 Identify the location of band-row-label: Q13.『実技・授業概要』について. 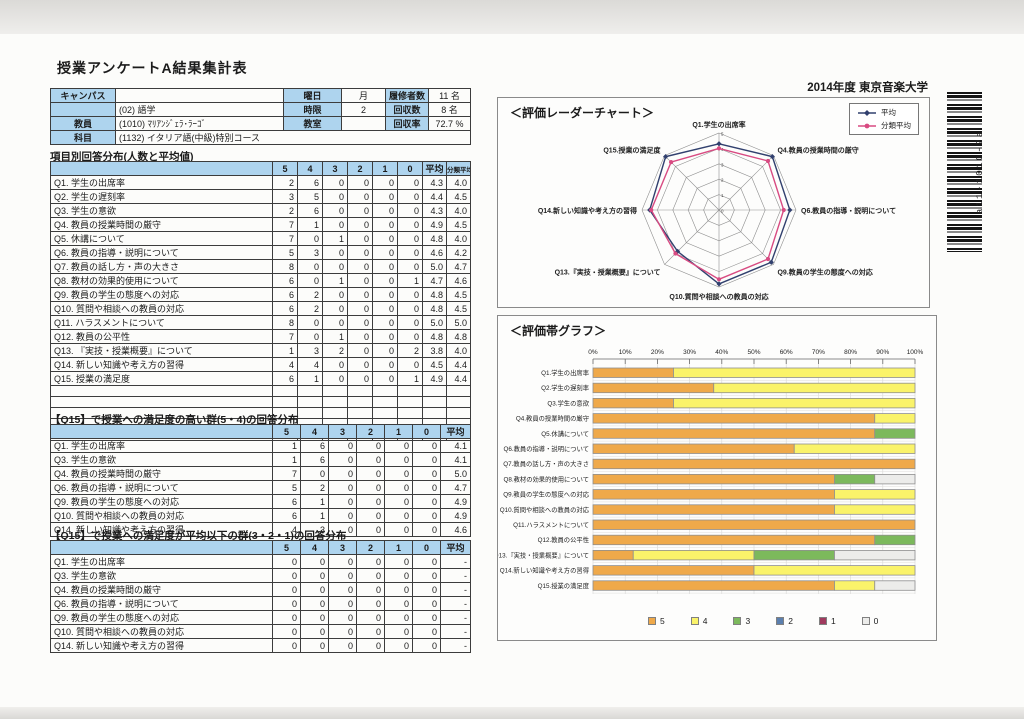
(543, 554).